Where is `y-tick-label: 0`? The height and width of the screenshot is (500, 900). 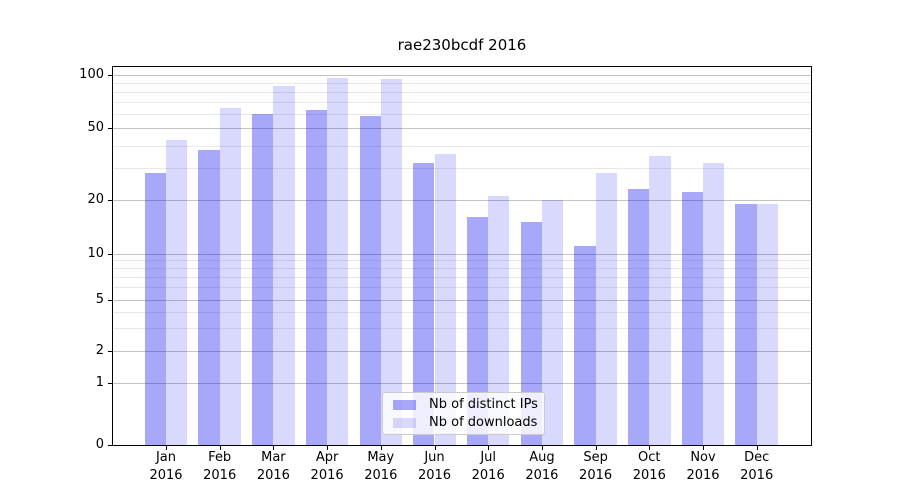 y-tick-label: 0 is located at coordinates (99, 444).